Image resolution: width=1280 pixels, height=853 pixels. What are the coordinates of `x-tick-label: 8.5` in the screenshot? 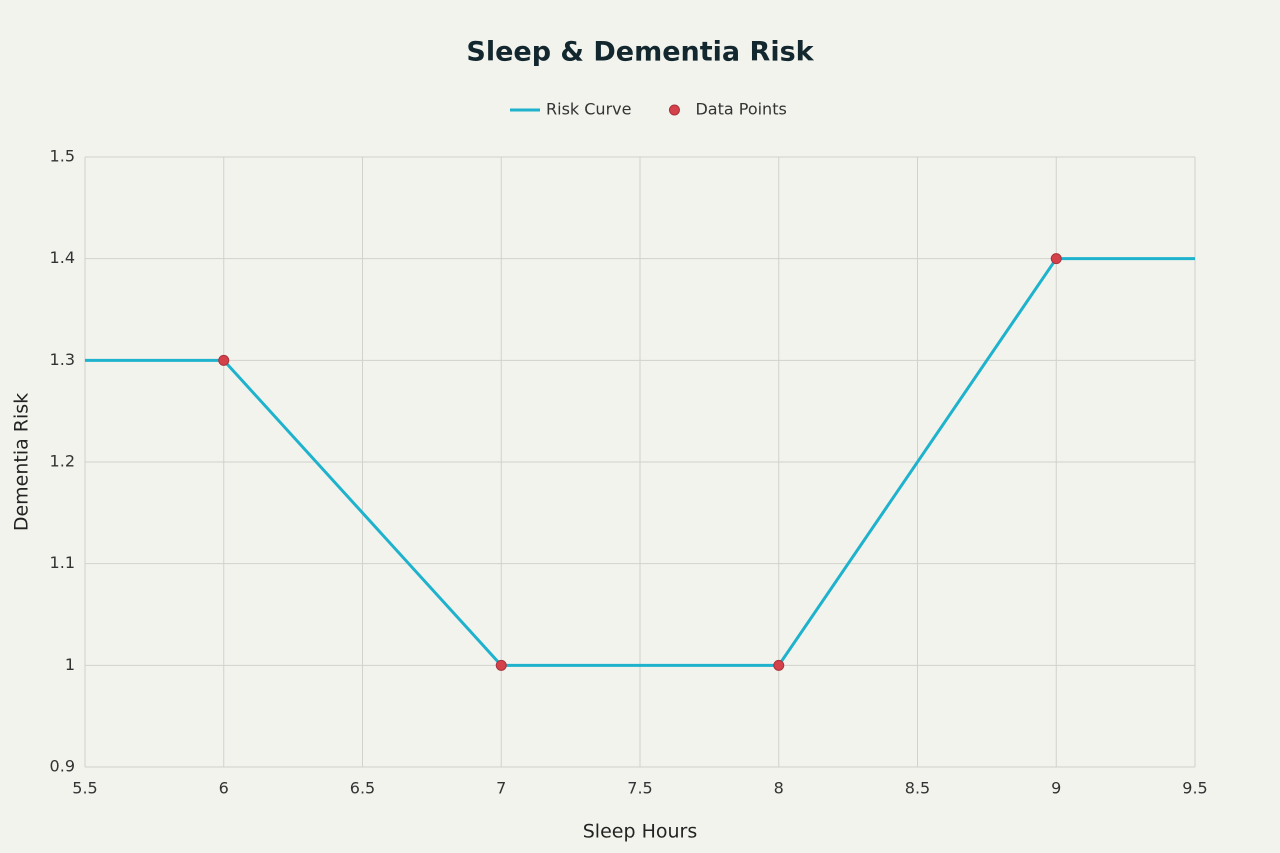 It's located at (917, 788).